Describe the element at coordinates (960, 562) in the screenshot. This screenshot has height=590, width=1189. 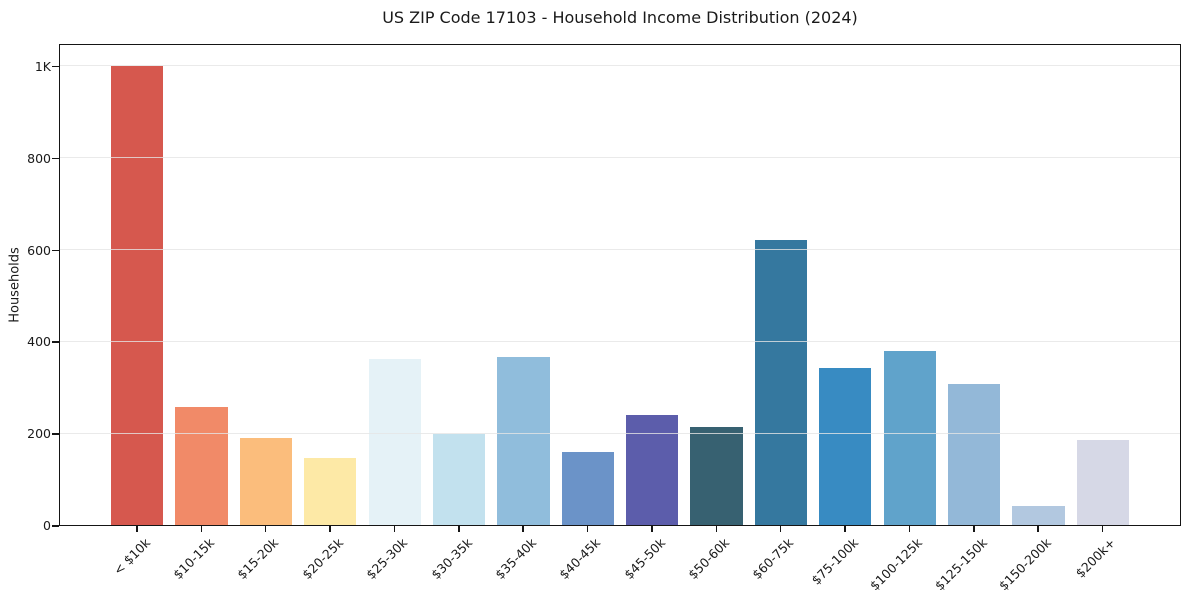
I see `x-tick-label: $125-150k` at that location.